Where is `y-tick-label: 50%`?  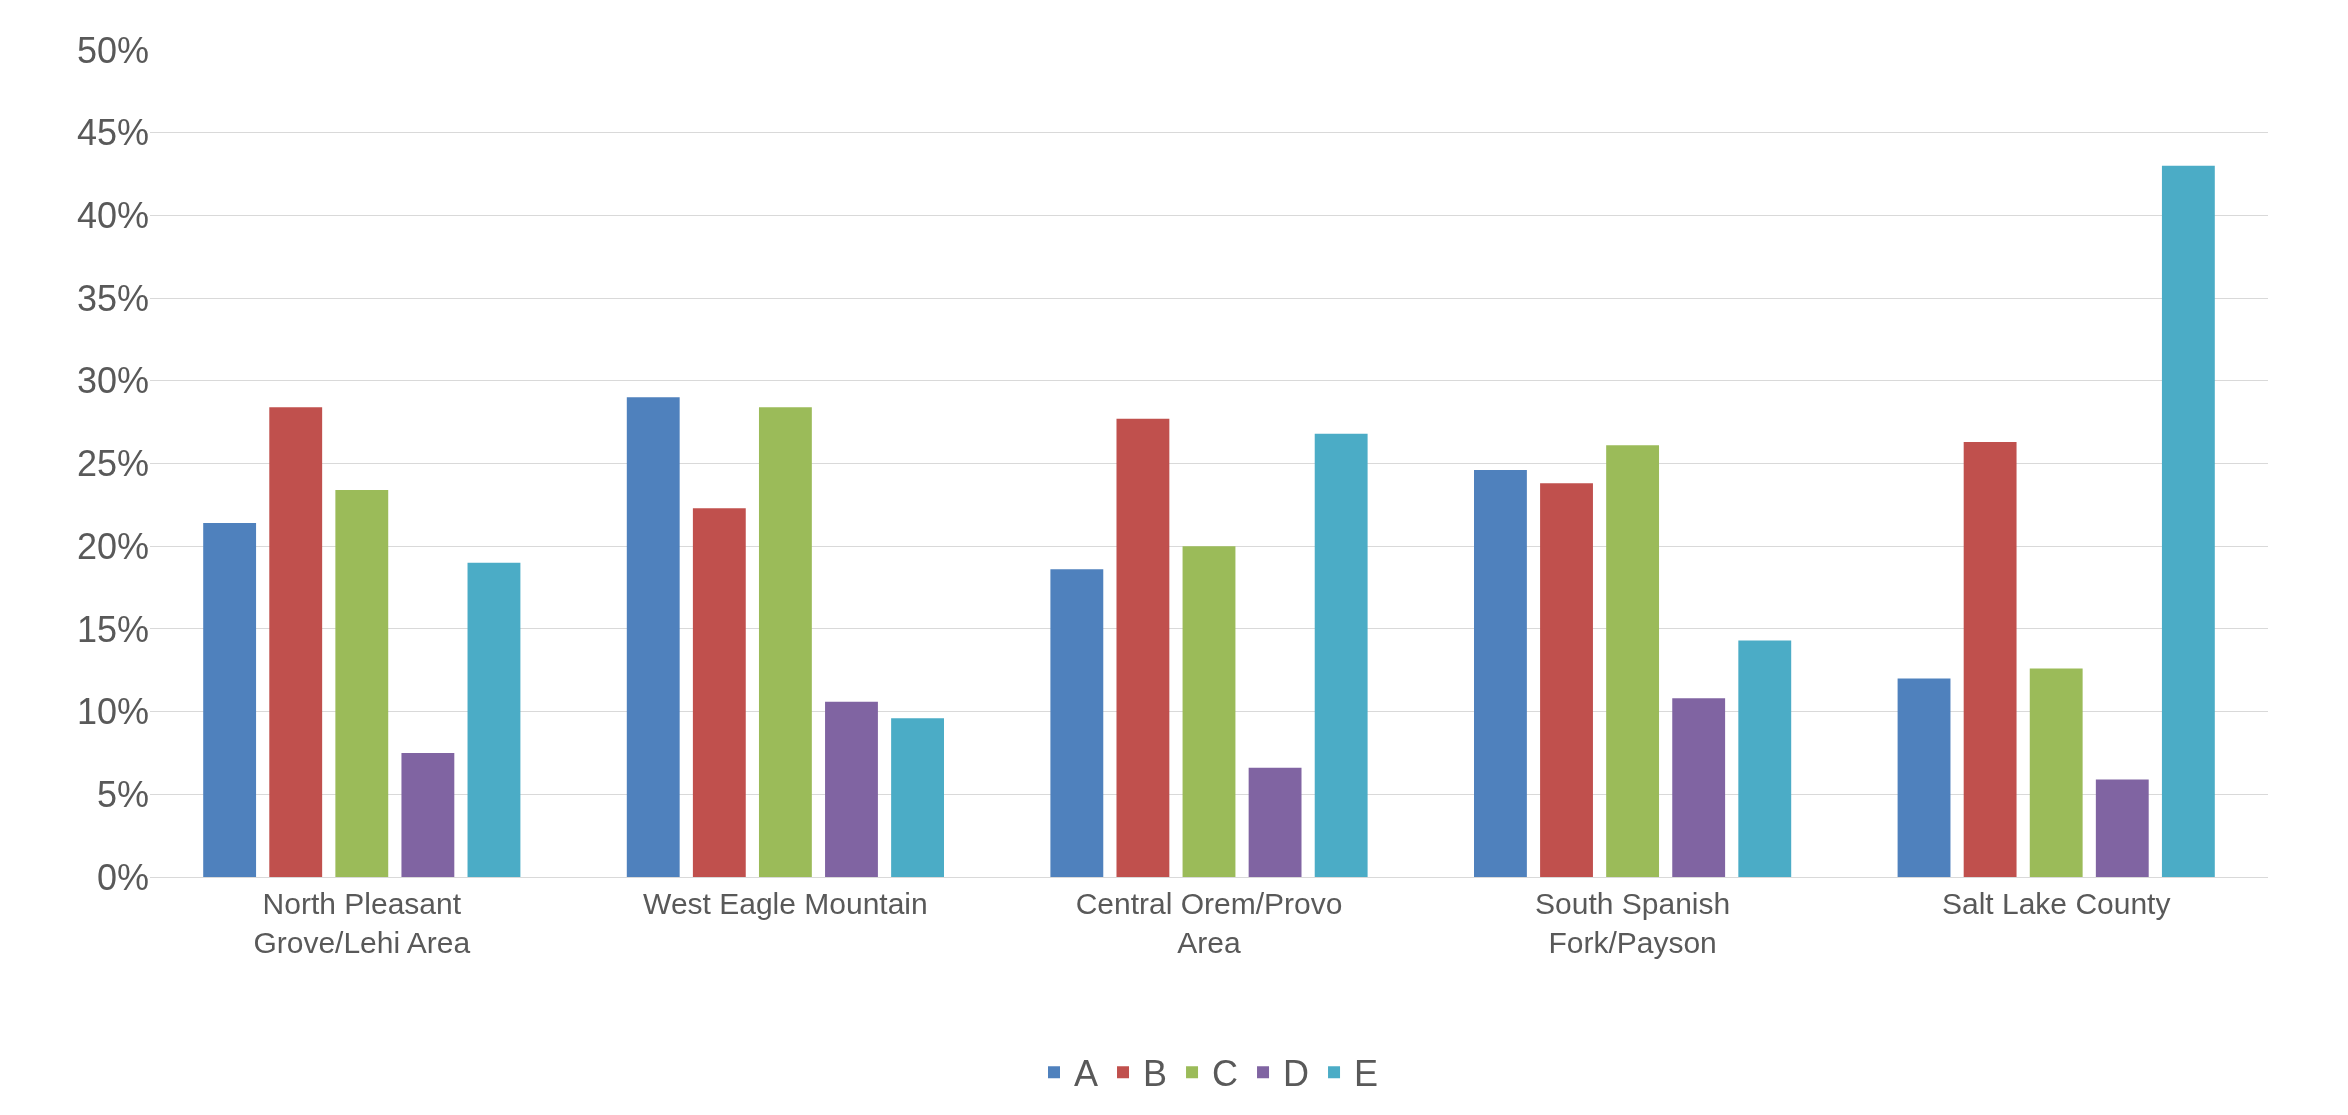 y-tick-label: 50% is located at coordinates (112, 50).